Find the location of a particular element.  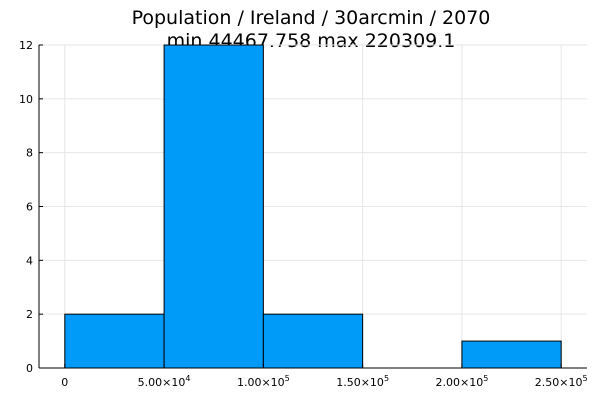

y-tick-label-1: 2 is located at coordinates (29, 314).